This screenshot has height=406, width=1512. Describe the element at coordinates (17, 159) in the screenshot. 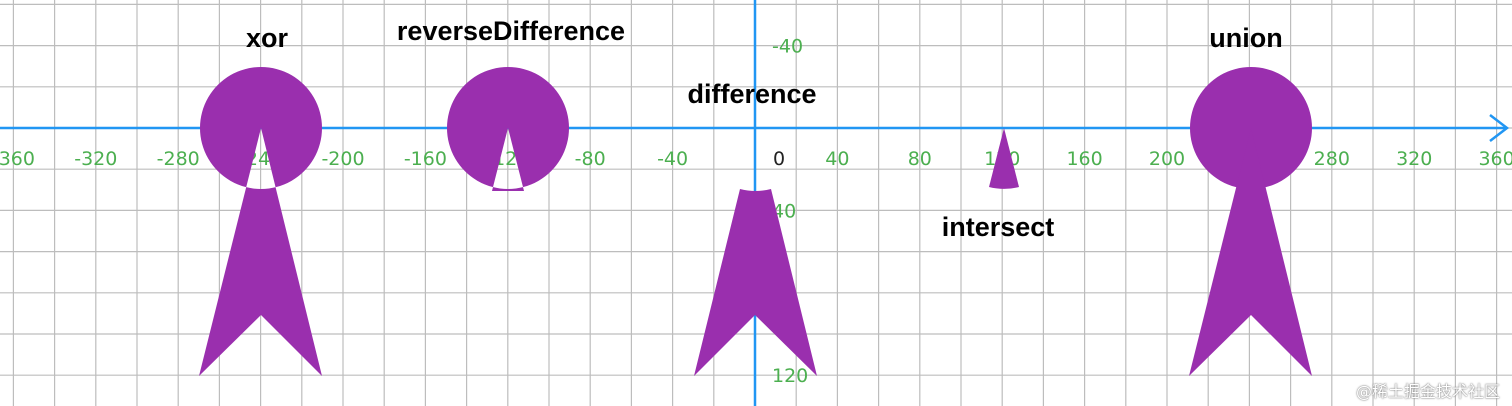

I see `x-tick-label: -360` at that location.